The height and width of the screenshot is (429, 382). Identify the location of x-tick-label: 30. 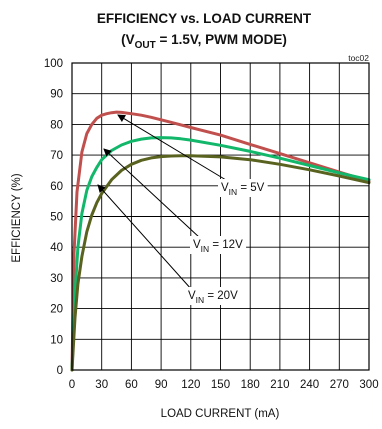
(101, 385).